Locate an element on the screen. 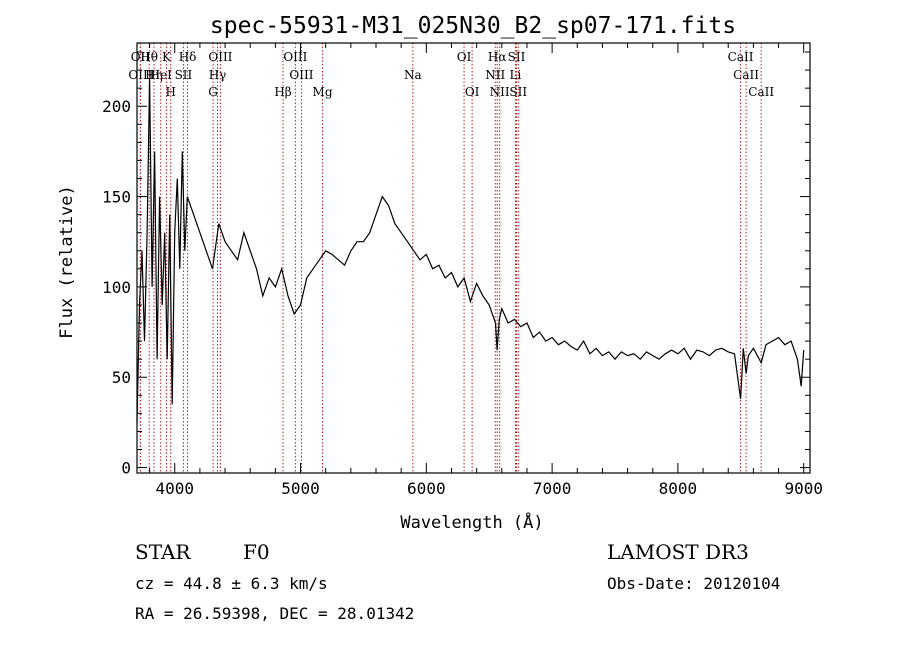 This screenshot has width=900, height=649. x-tick-label: 5000 is located at coordinates (300, 488).